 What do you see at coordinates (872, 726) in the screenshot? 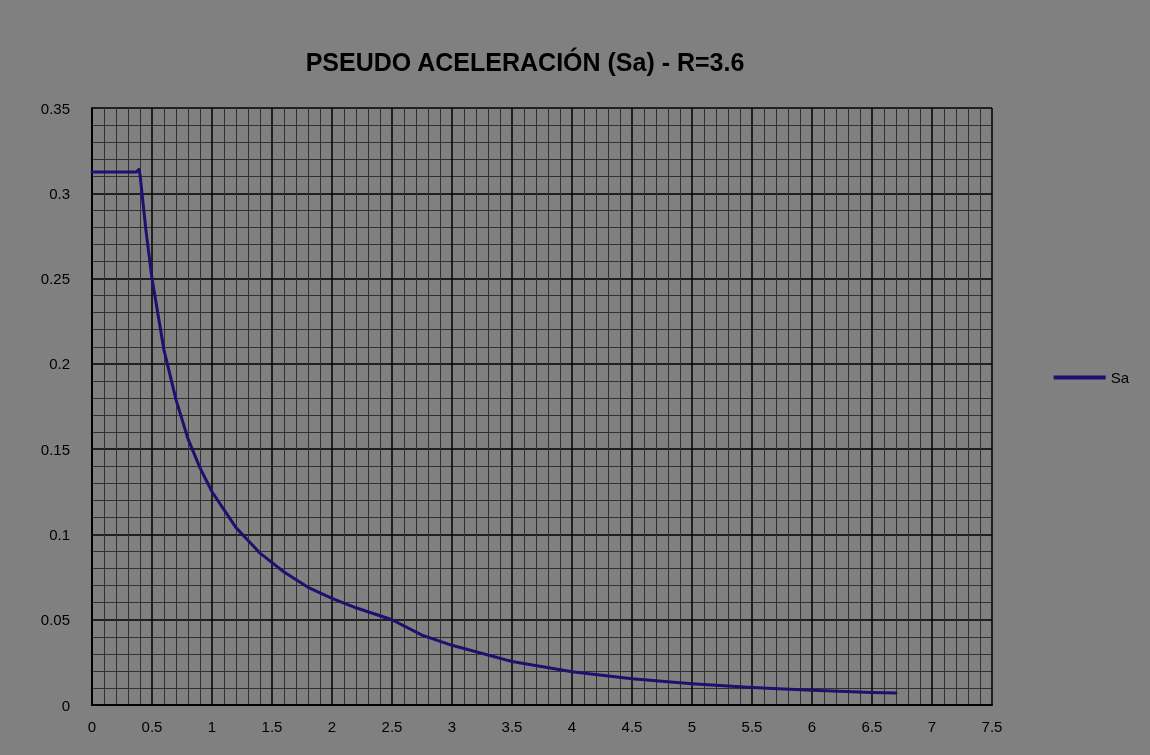
I see `x-tick-label: 6.5` at bounding box center [872, 726].